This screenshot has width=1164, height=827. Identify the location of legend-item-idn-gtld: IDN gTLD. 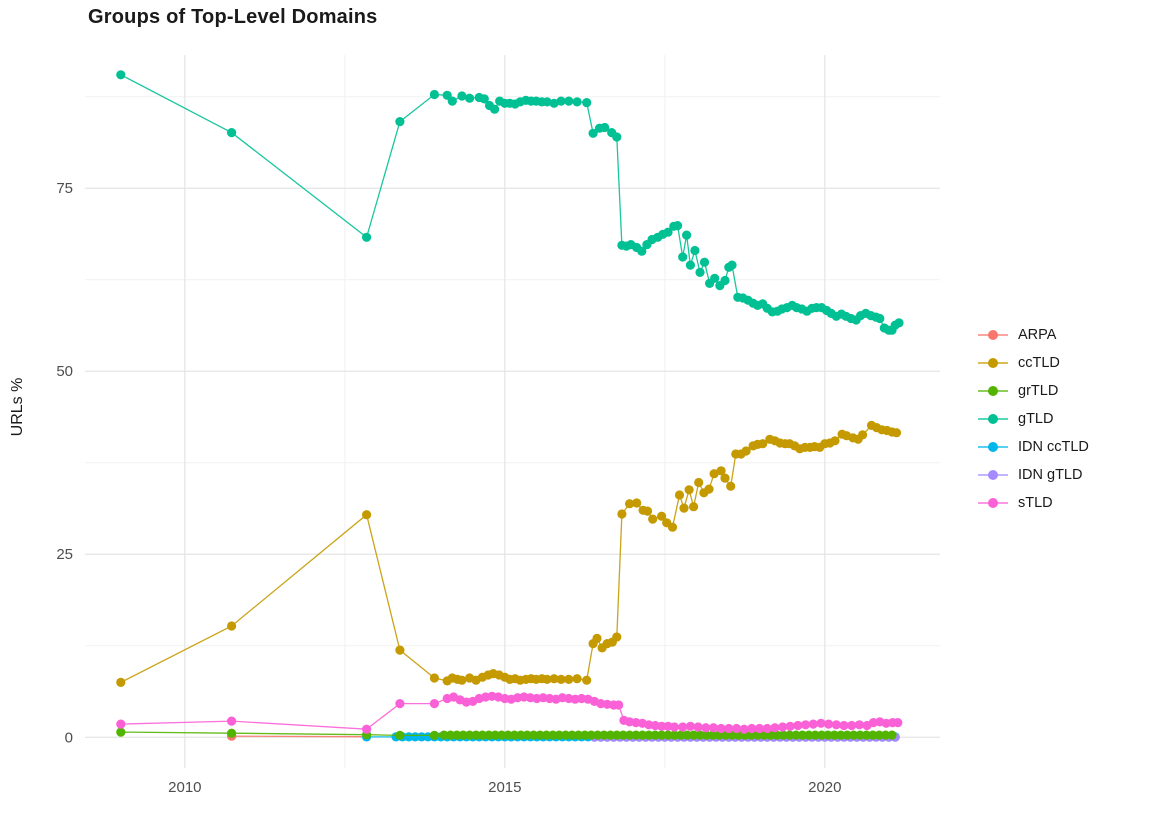
(1033, 475).